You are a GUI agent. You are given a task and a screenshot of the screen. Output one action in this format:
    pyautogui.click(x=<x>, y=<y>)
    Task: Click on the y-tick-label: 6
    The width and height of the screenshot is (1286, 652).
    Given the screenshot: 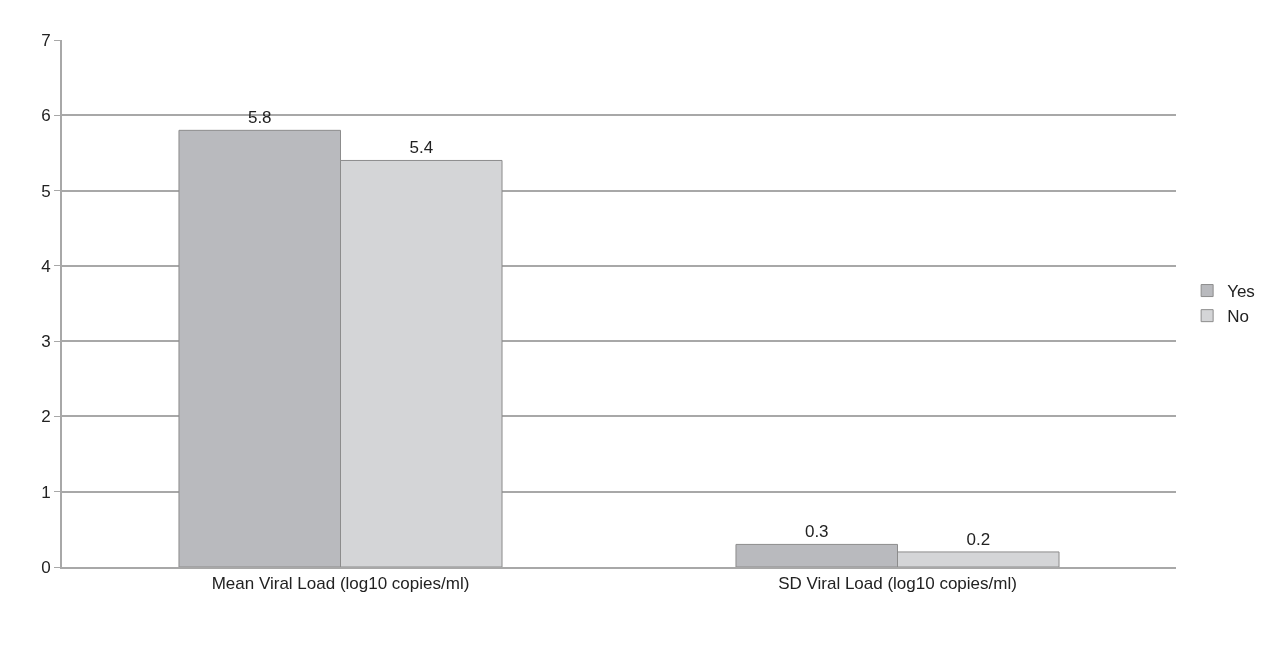 What is the action you would take?
    pyautogui.click(x=46, y=116)
    